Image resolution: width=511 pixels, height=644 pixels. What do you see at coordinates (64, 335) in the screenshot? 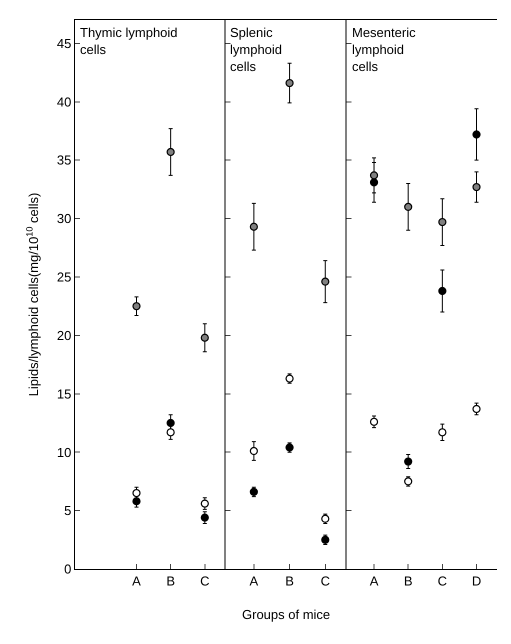
I see `y-tick-label: 20` at bounding box center [64, 335].